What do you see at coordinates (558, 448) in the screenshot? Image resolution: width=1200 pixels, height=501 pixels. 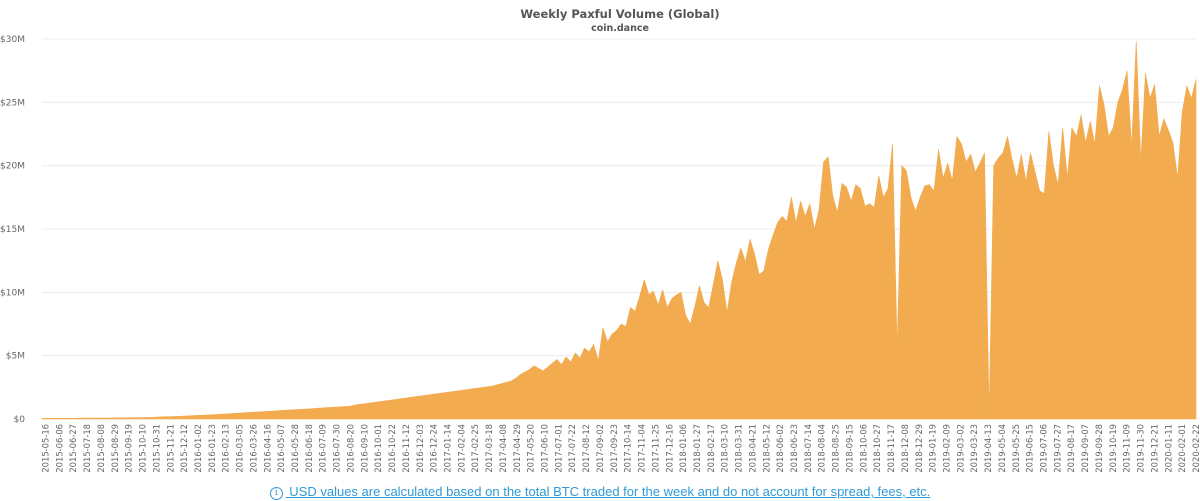 I see `x-tick-label: 2017-07-01` at bounding box center [558, 448].